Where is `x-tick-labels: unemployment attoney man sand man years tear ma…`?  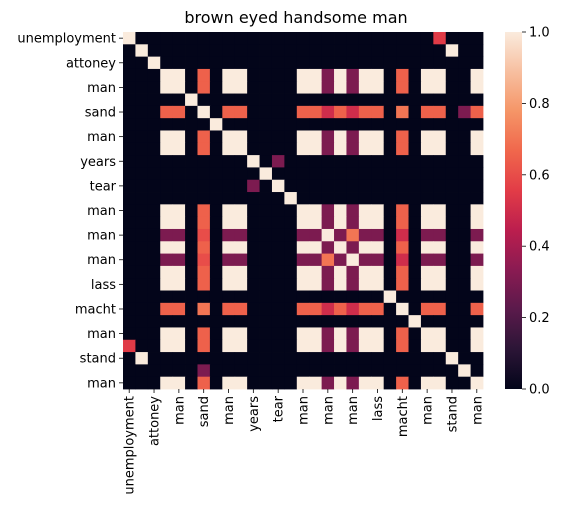 x-tick-labels: unemployment attoney man sand man years tear ma… is located at coordinates (304, 442).